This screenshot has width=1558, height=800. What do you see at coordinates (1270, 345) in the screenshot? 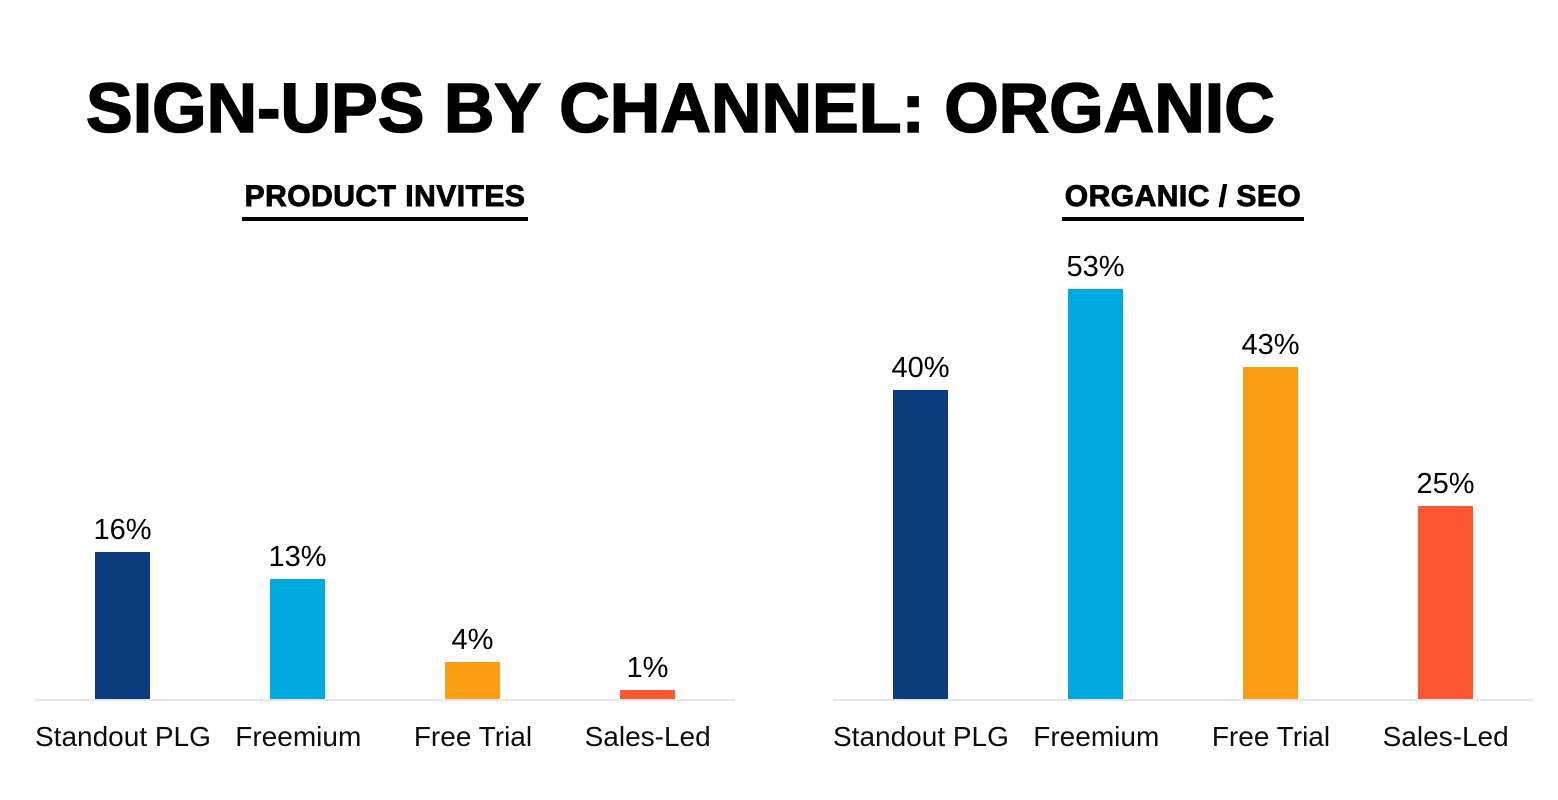
I see `bar-value-label: 43%` at bounding box center [1270, 345].